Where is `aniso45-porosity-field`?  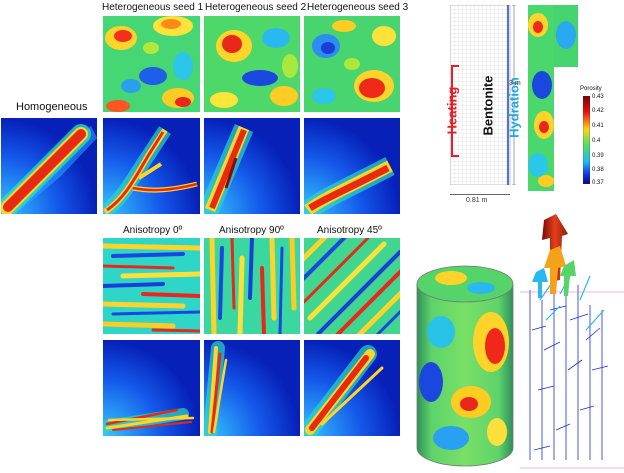 aniso45-porosity-field is located at coordinates (352, 286).